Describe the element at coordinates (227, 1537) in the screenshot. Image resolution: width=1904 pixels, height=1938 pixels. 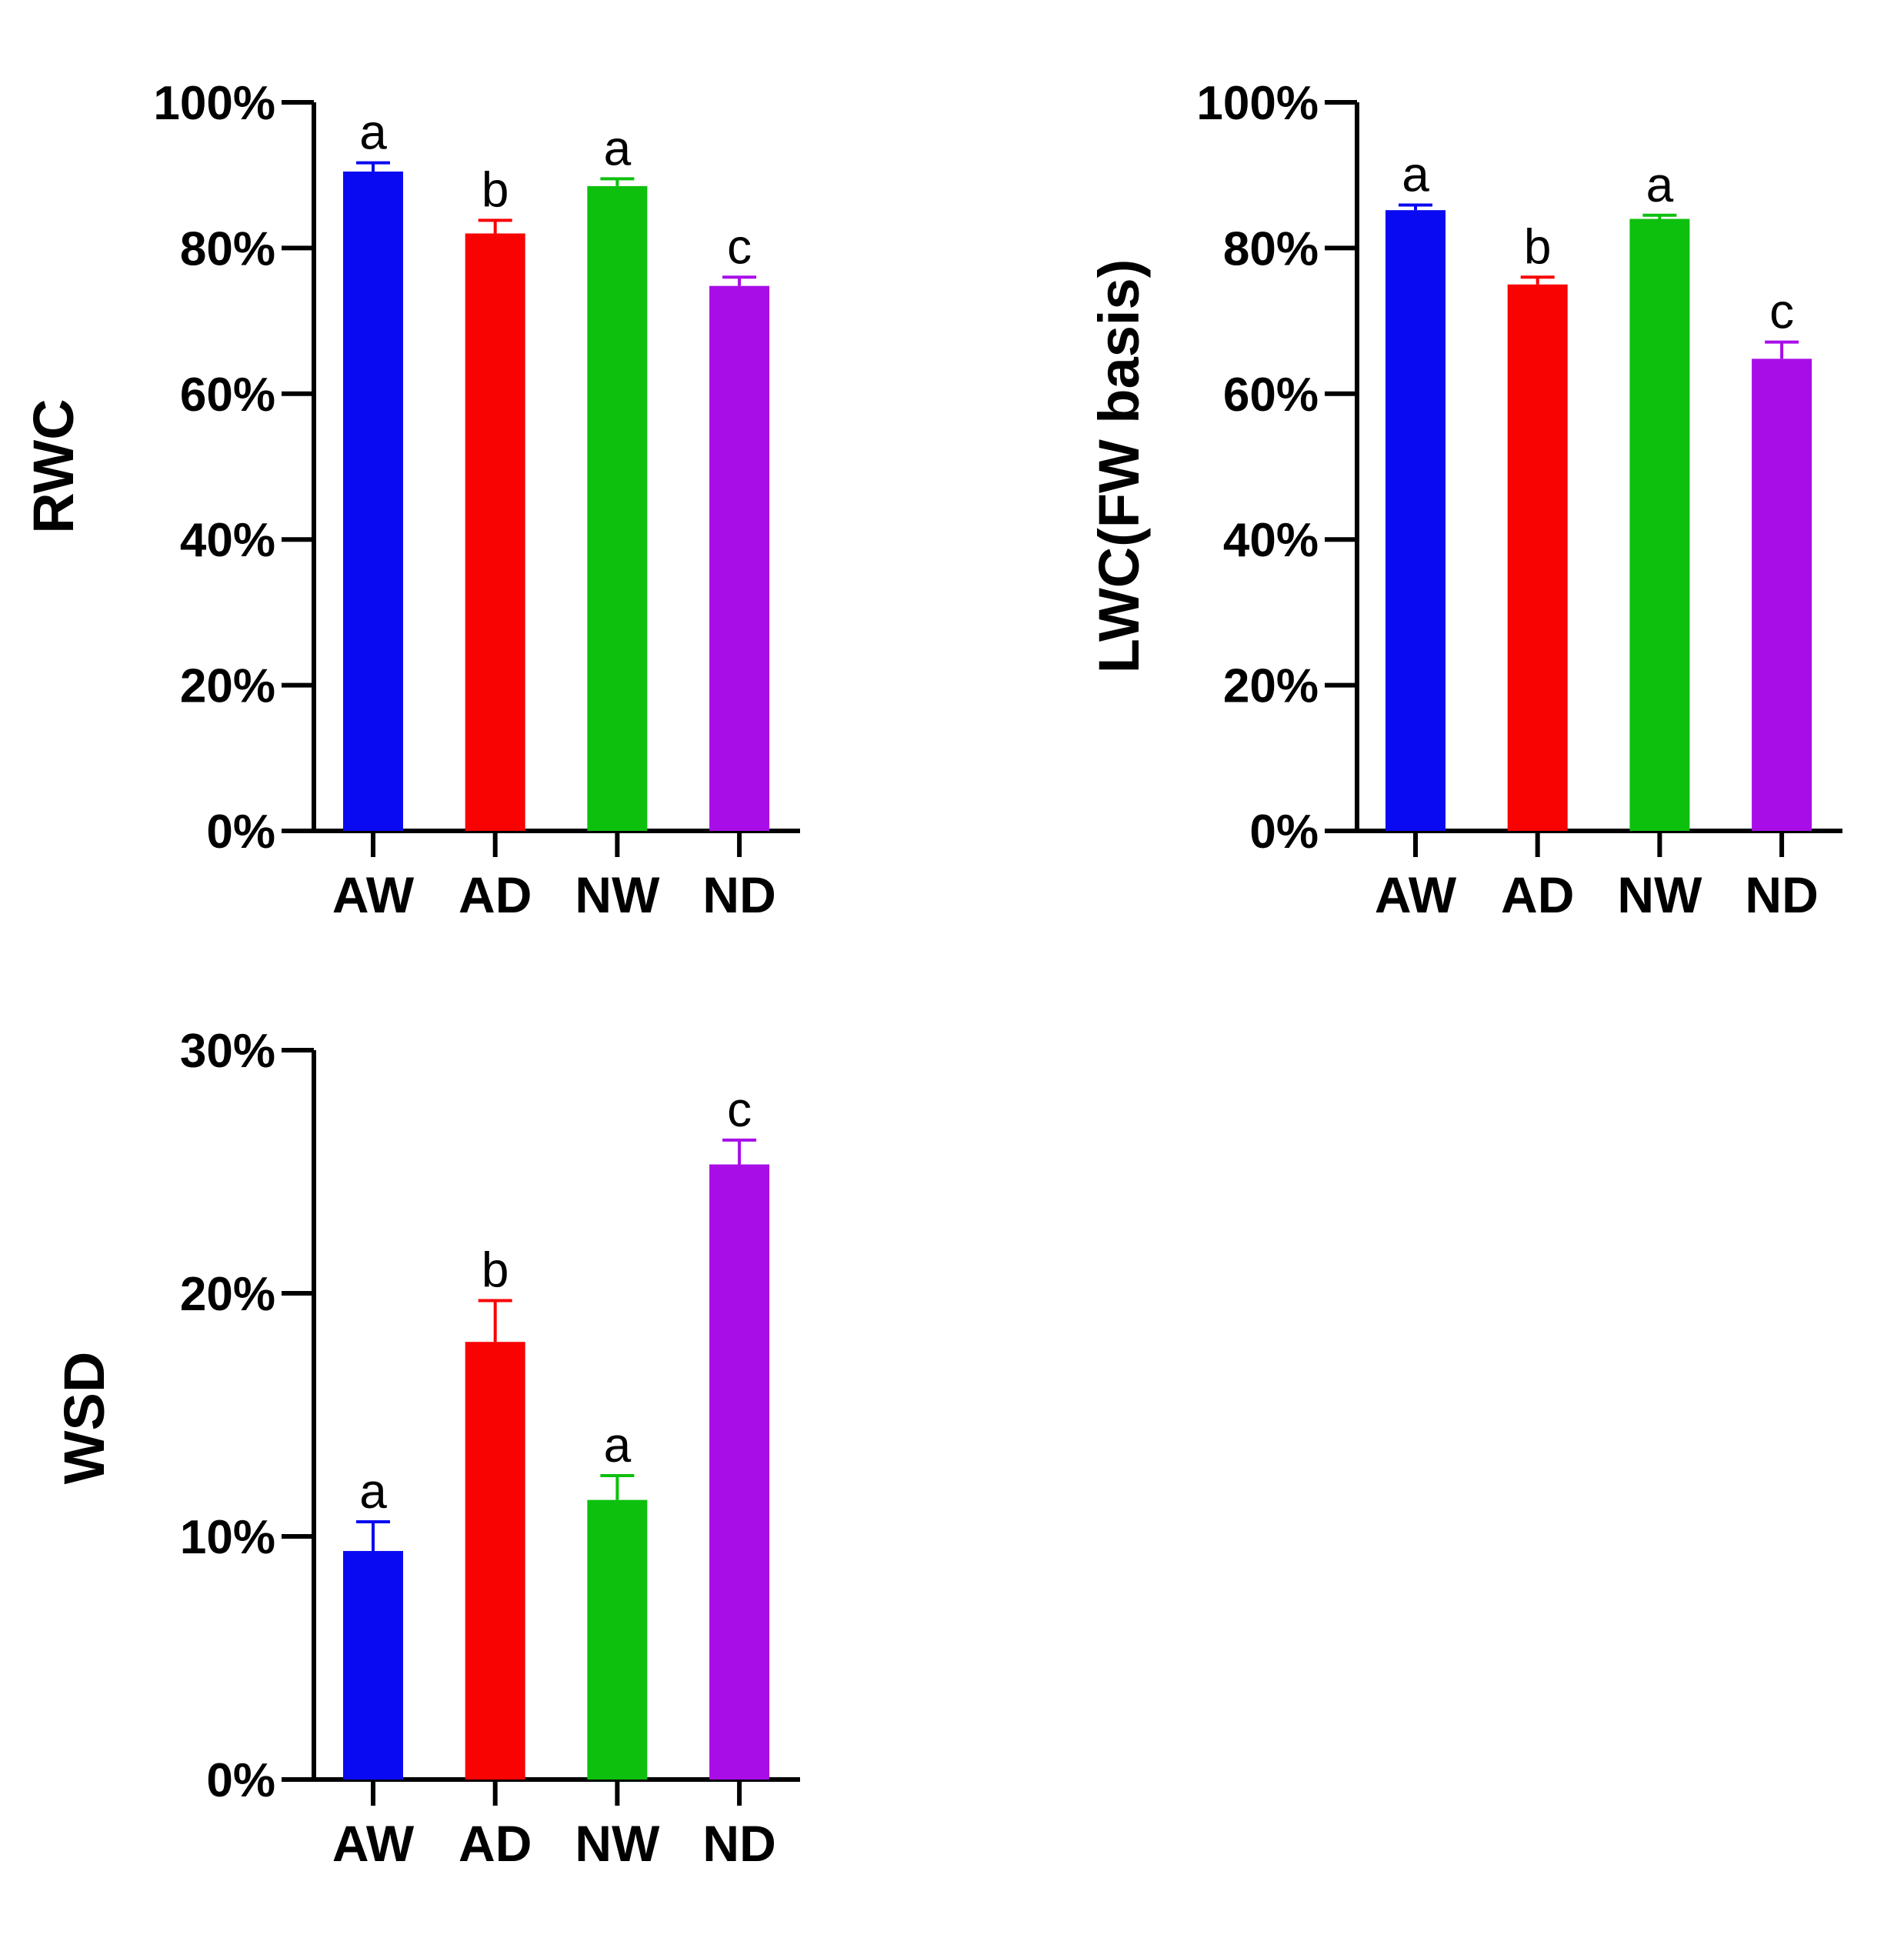
I see `y-tick-label: 10%` at that location.